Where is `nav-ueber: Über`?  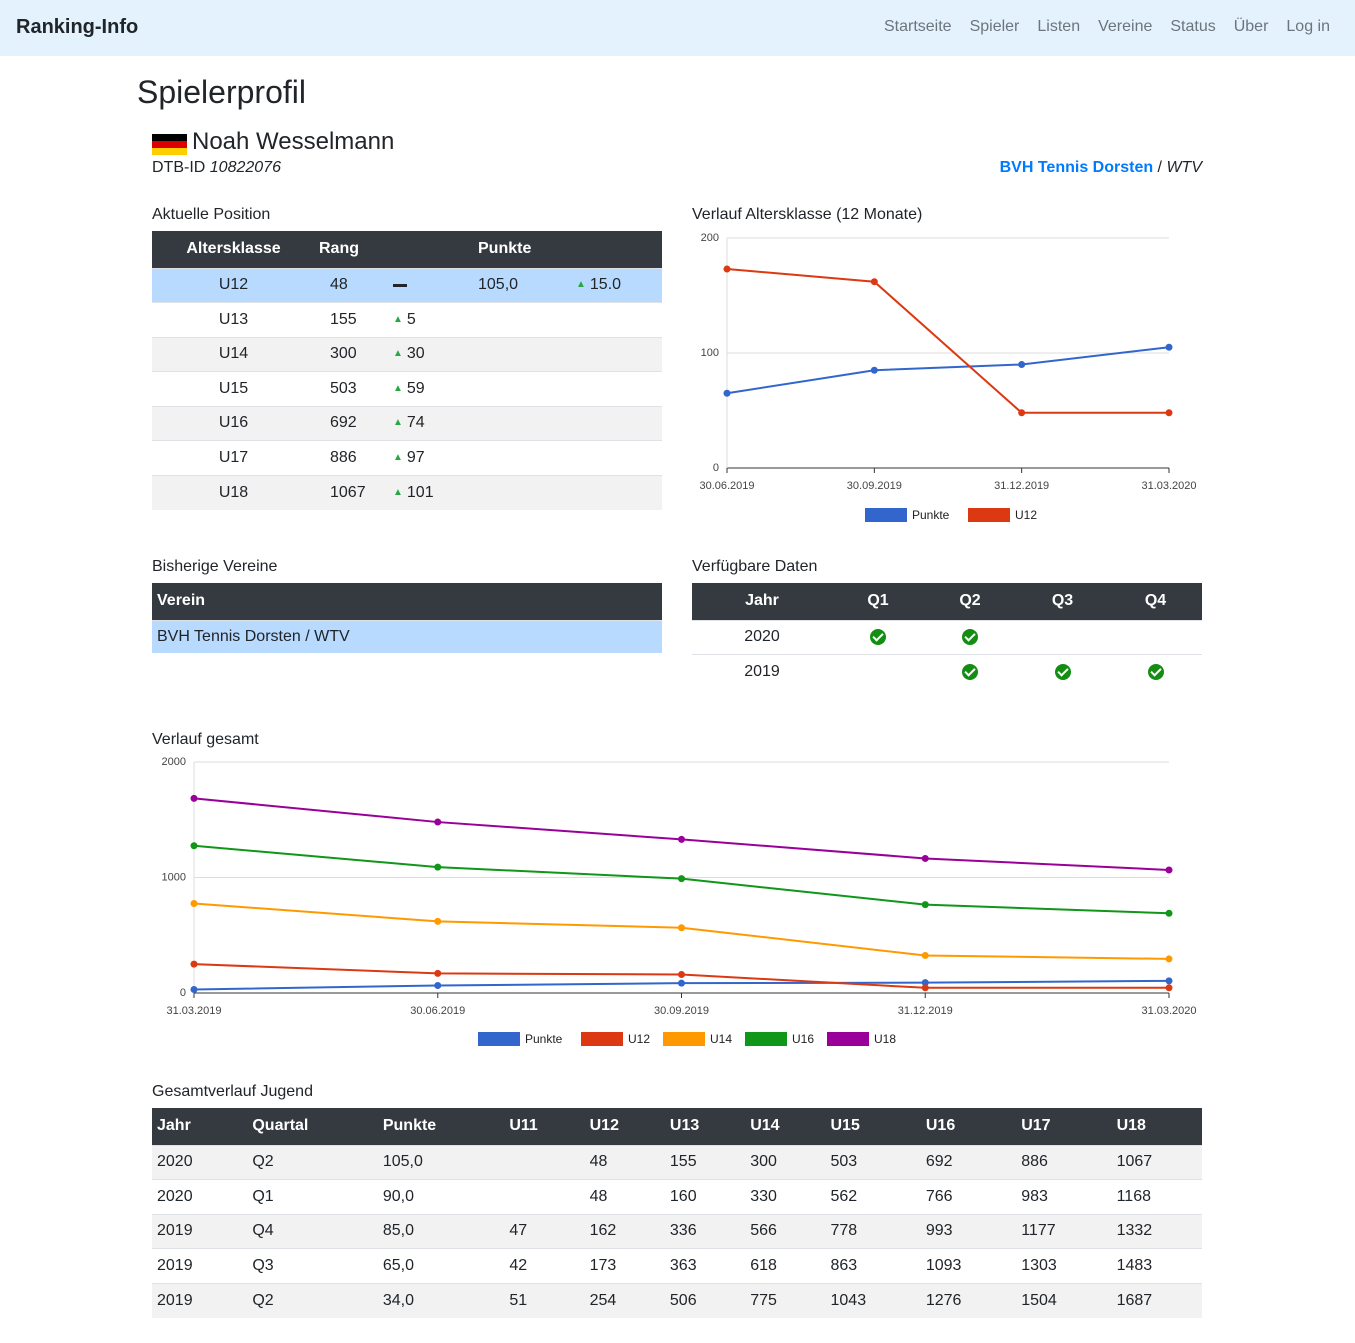
nav-ueber: Über is located at coordinates (1251, 26).